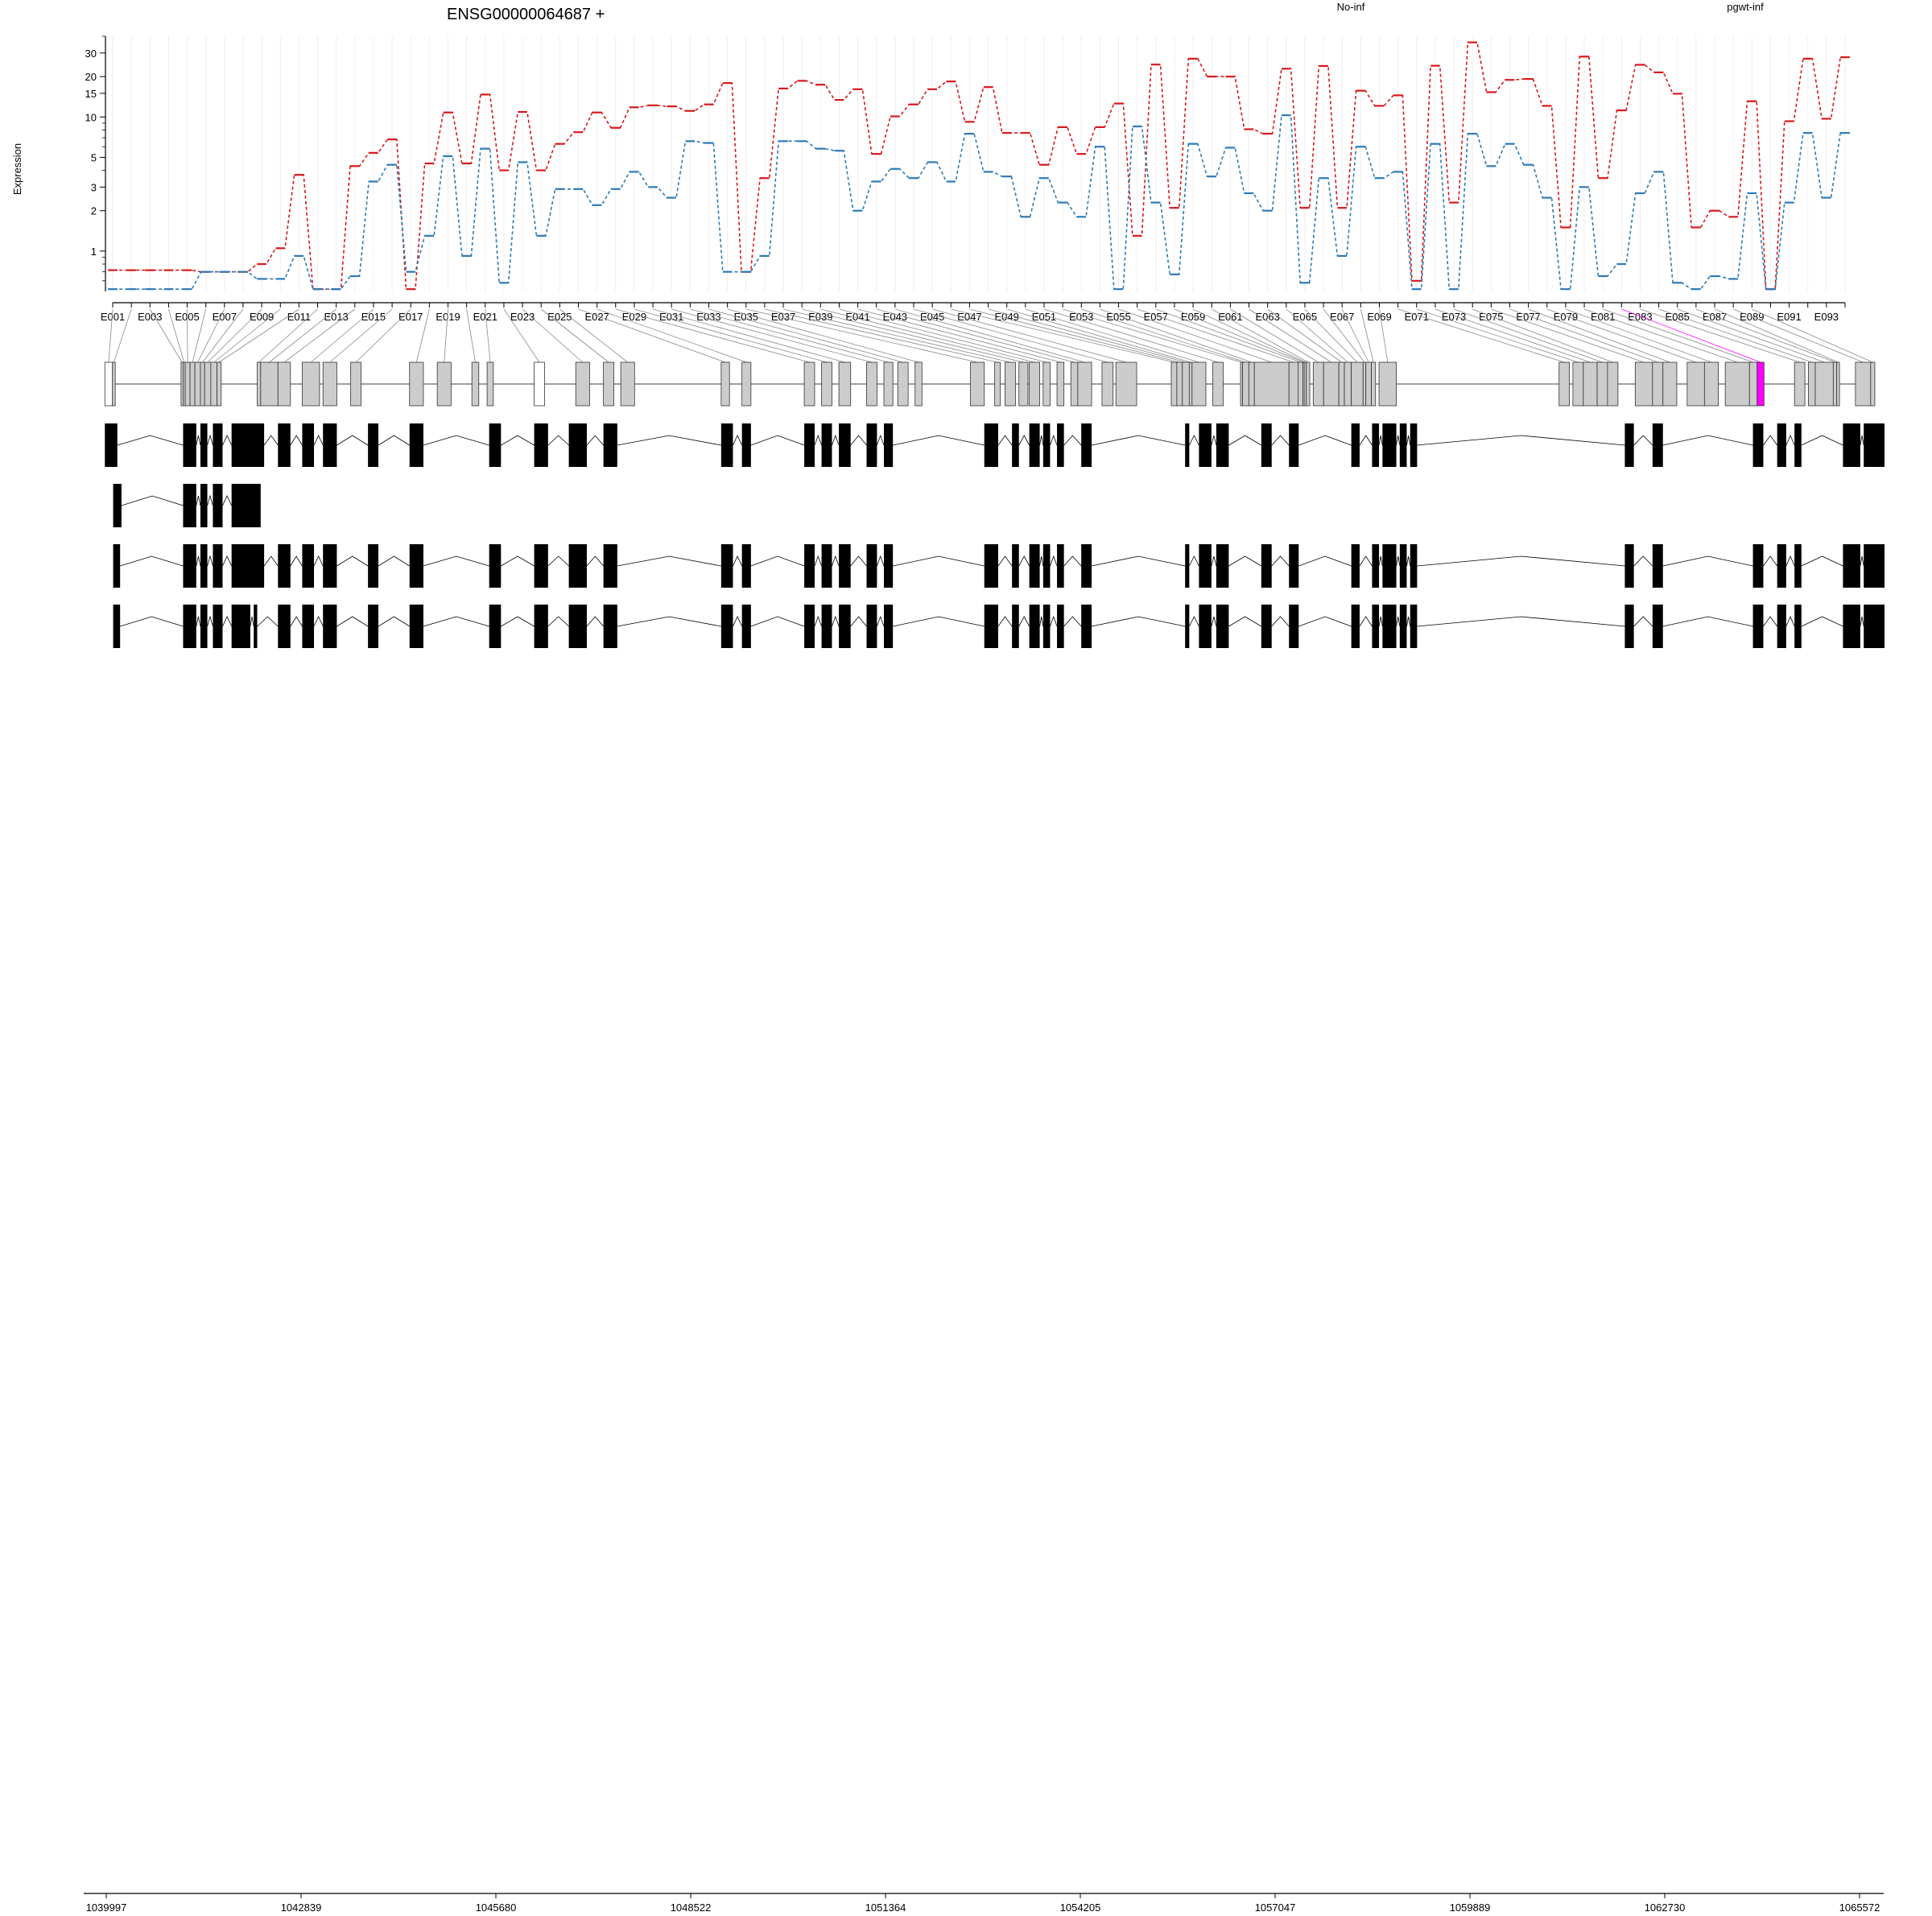  What do you see at coordinates (448, 317) in the screenshot?
I see `exon-label: E019` at bounding box center [448, 317].